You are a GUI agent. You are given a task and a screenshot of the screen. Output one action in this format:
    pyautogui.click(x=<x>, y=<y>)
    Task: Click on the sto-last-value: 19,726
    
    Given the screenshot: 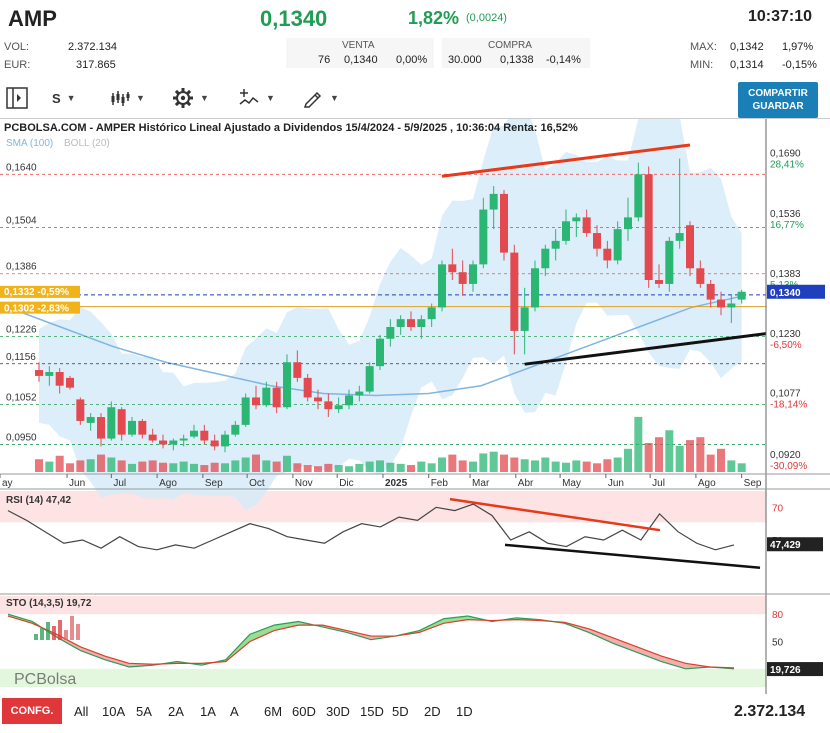 What is the action you would take?
    pyautogui.click(x=785, y=670)
    